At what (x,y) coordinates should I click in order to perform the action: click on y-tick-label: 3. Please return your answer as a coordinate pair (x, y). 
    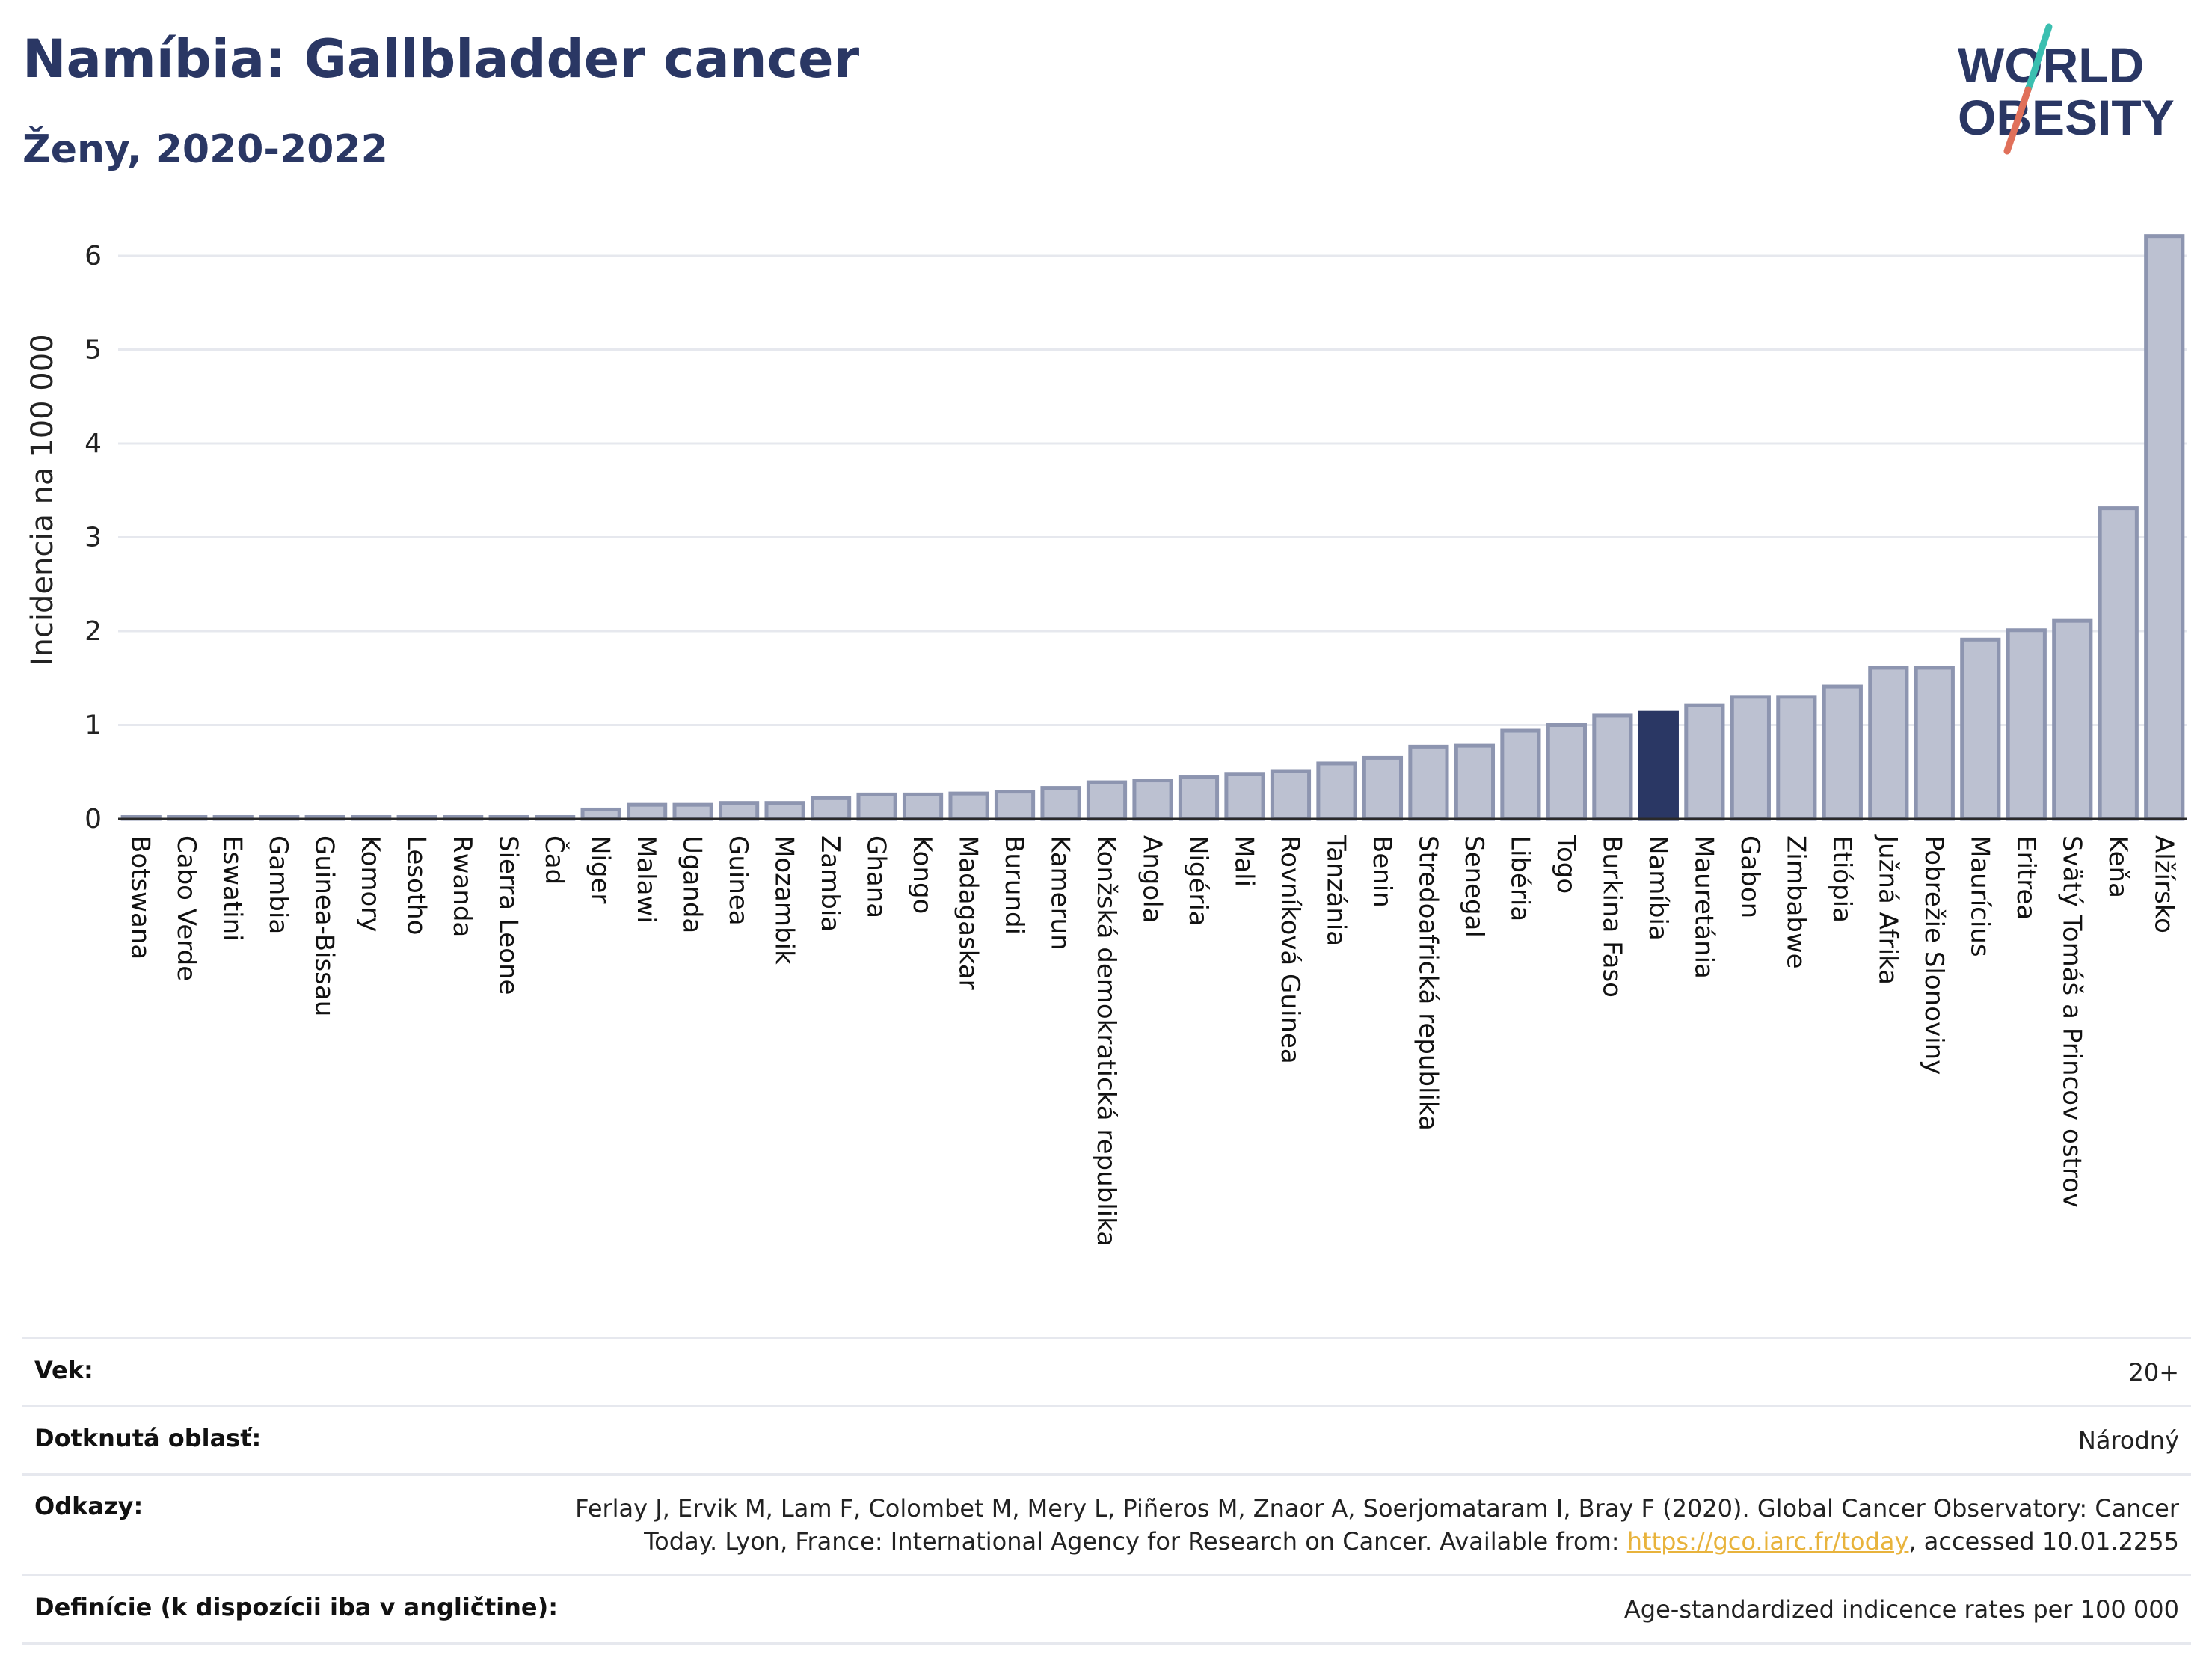
    Looking at the image, I should click on (93, 538).